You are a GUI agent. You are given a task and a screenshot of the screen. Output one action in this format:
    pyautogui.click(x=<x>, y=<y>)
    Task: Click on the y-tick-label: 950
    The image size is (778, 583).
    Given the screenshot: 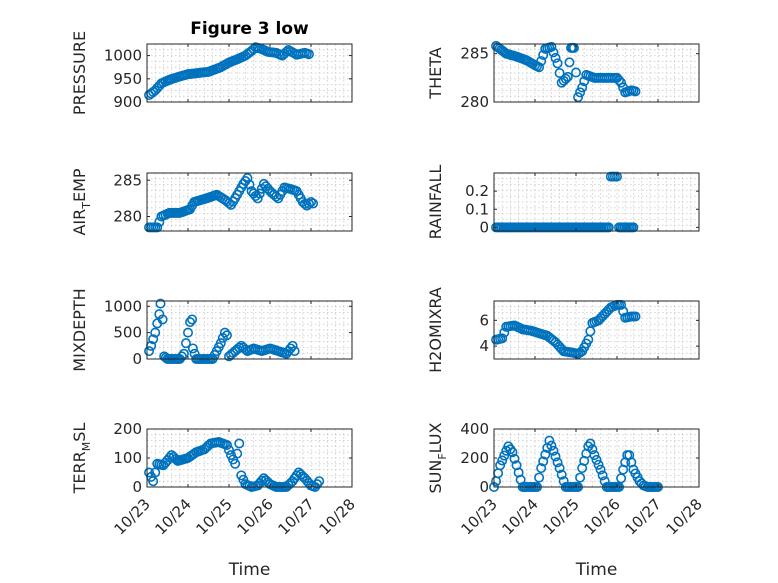 What is the action you would take?
    pyautogui.click(x=127, y=79)
    